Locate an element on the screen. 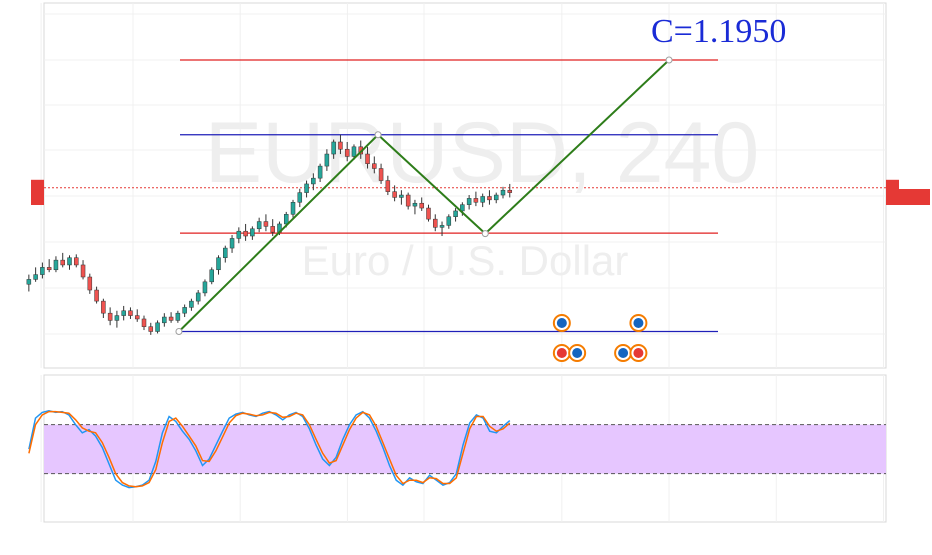  economic-events is located at coordinates (600, 338).